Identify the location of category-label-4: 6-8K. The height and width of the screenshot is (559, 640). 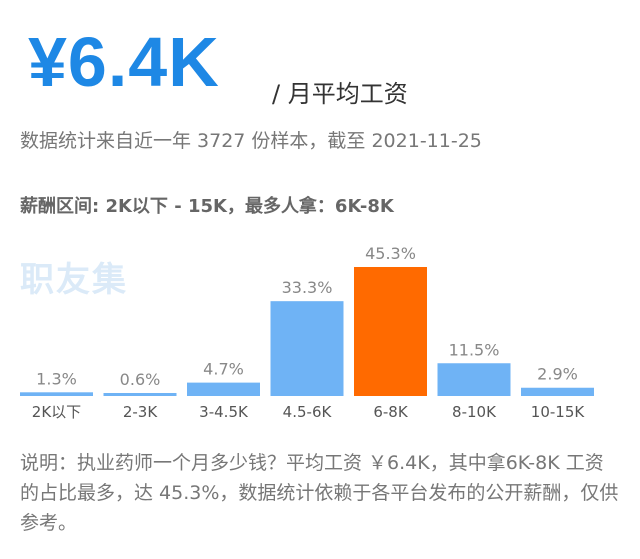
(390, 412).